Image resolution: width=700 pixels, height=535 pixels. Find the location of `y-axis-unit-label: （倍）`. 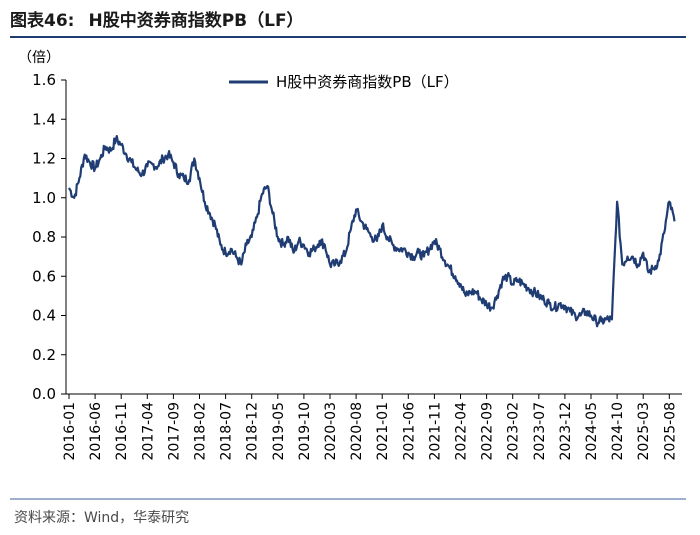

y-axis-unit-label: （倍） is located at coordinates (39, 58).